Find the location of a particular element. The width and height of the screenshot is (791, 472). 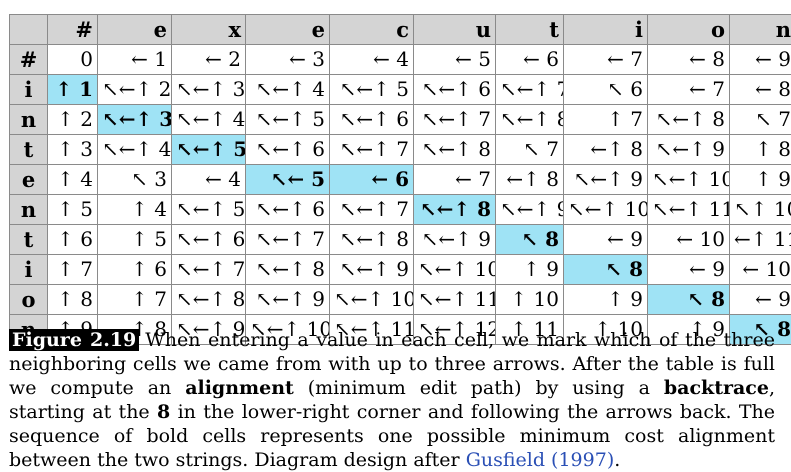

table-cell: ← 1 is located at coordinates (135, 60).